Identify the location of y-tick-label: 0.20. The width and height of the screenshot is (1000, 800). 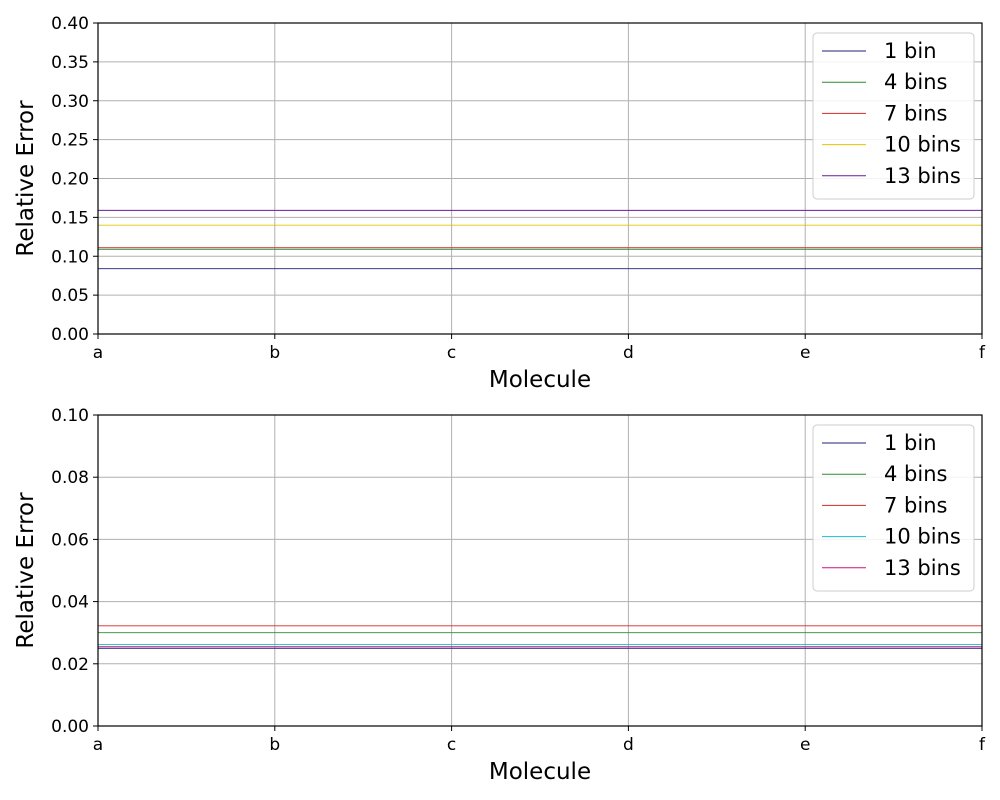
(70, 180).